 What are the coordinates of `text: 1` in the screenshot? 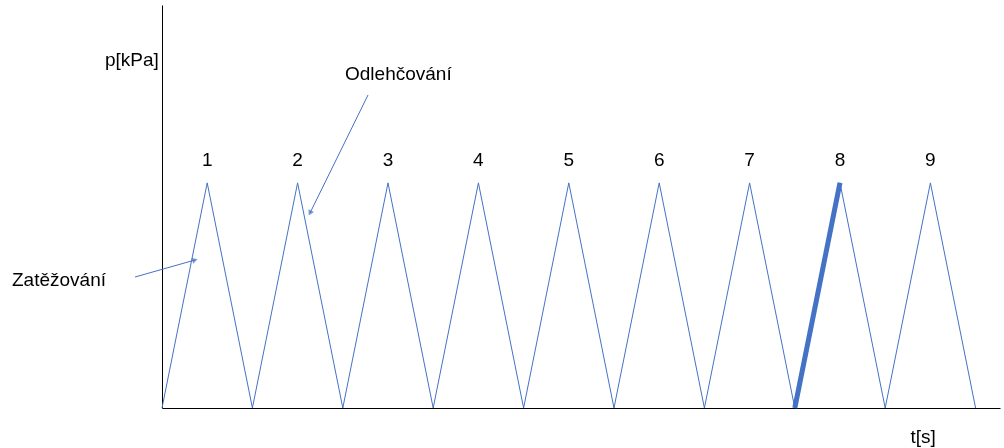 It's located at (207, 159).